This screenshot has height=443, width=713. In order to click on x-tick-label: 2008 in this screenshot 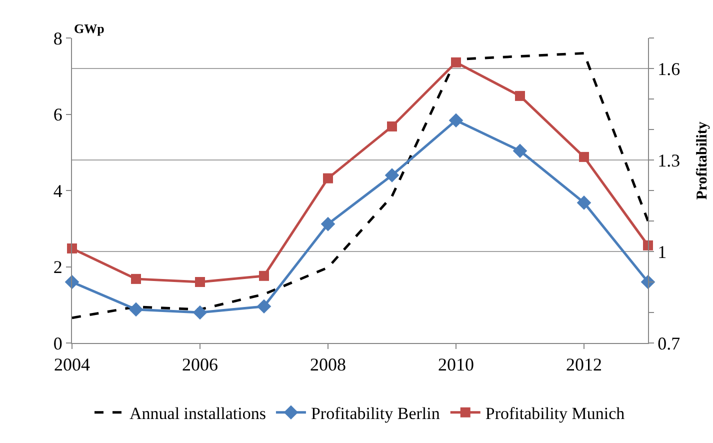, I will do `click(328, 364)`.